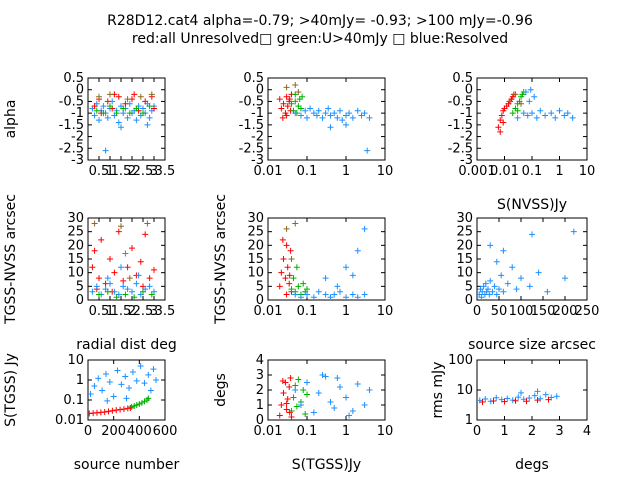  Describe the element at coordinates (438, 390) in the screenshot. I see `y-axis-label: rms mJy` at that location.